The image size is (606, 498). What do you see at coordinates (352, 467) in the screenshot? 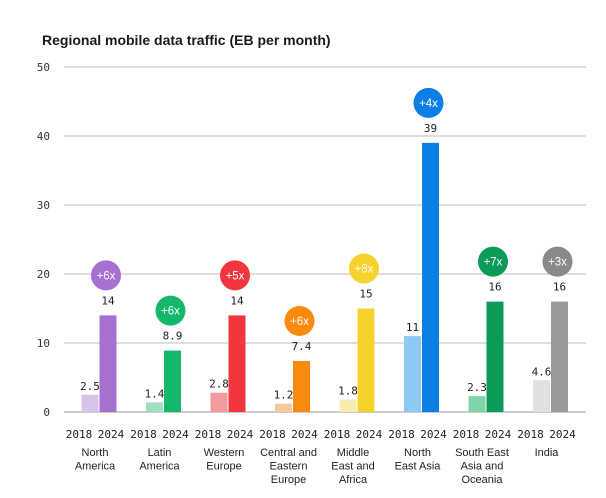
I see `region-label: East and` at bounding box center [352, 467].